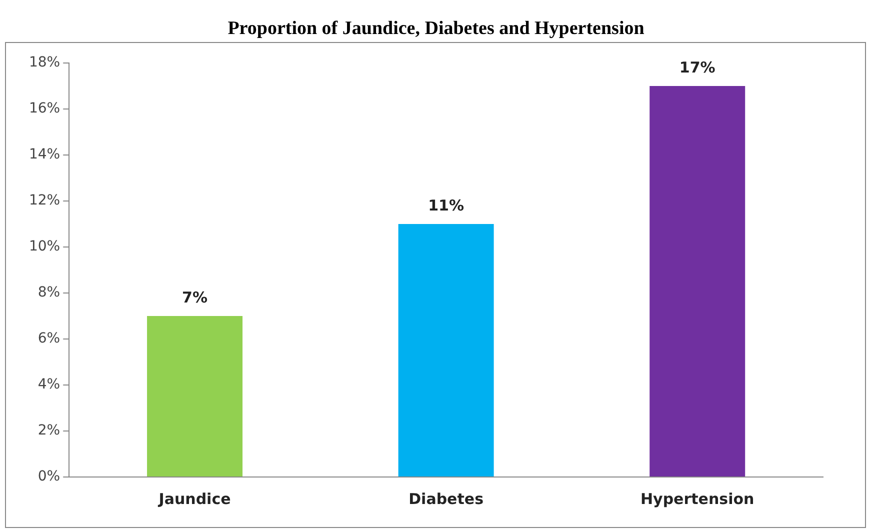 The width and height of the screenshot is (872, 530). Describe the element at coordinates (44, 108) in the screenshot. I see `y-tick-label: 16%` at that location.